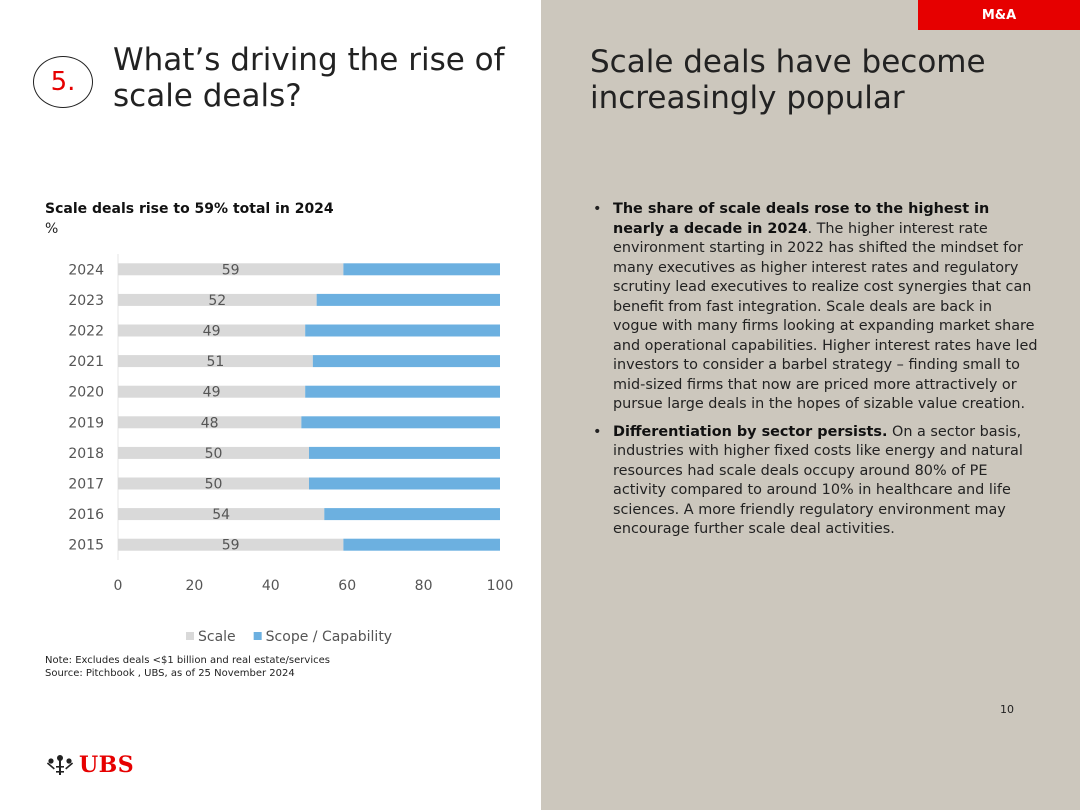 This screenshot has height=810, width=1080. I want to click on x-tick-label: 80, so click(424, 586).